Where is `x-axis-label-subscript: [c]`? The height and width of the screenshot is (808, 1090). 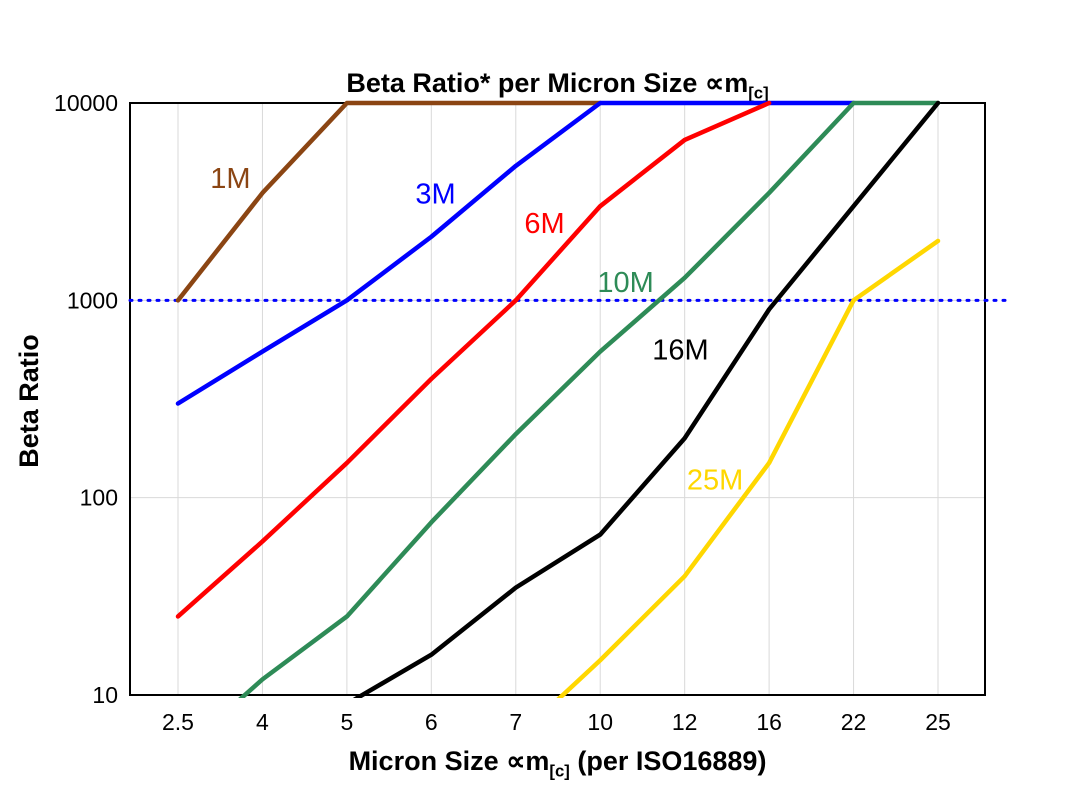
x-axis-label-subscript: [c] is located at coordinates (559, 771).